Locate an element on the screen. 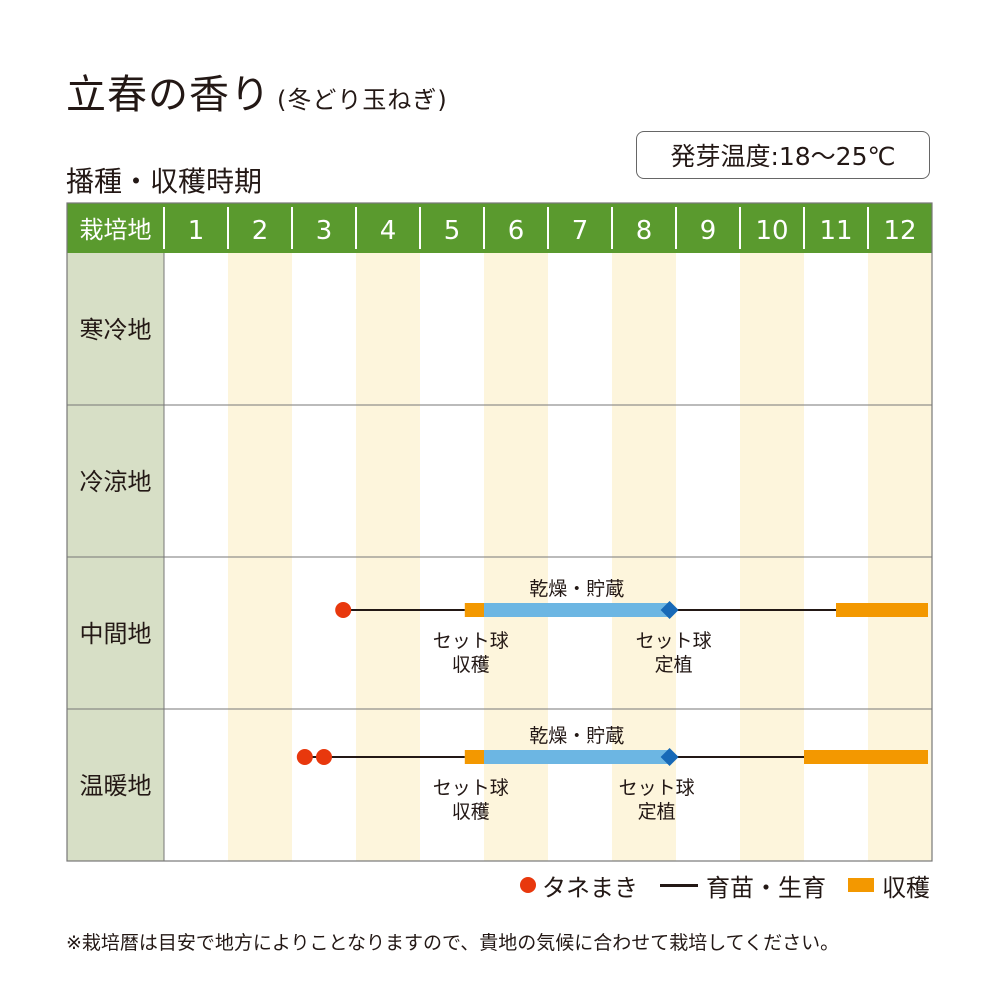 The width and height of the screenshot is (1000, 1000). month-label: 4 is located at coordinates (388, 231).